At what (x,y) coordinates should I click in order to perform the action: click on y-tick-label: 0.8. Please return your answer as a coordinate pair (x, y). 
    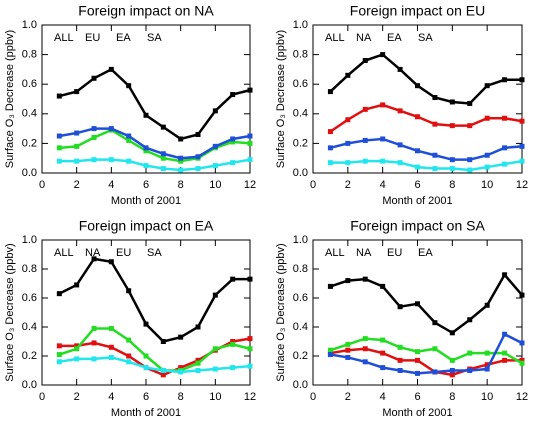
    Looking at the image, I should click on (29, 269).